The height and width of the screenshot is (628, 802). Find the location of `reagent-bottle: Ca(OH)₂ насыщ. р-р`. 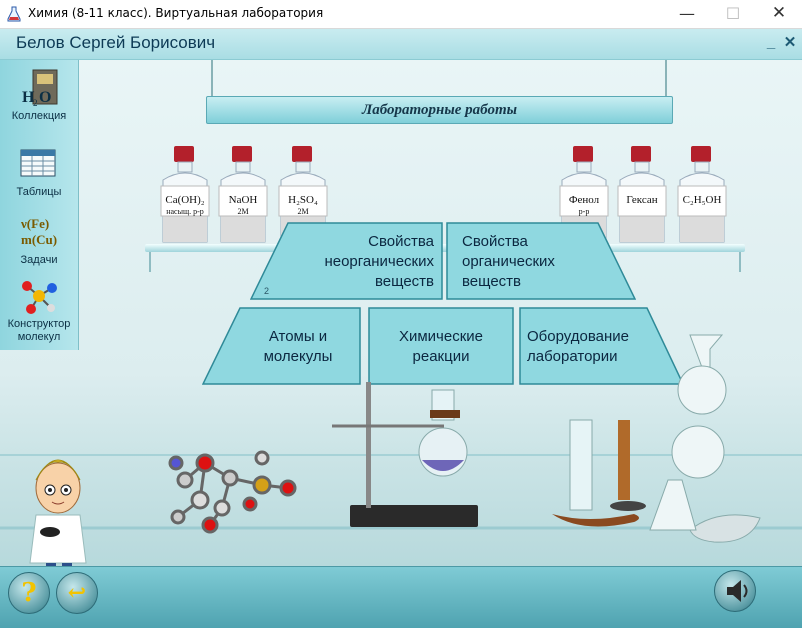

reagent-bottle: Ca(OH)₂ насыщ. р-р is located at coordinates (185, 195).